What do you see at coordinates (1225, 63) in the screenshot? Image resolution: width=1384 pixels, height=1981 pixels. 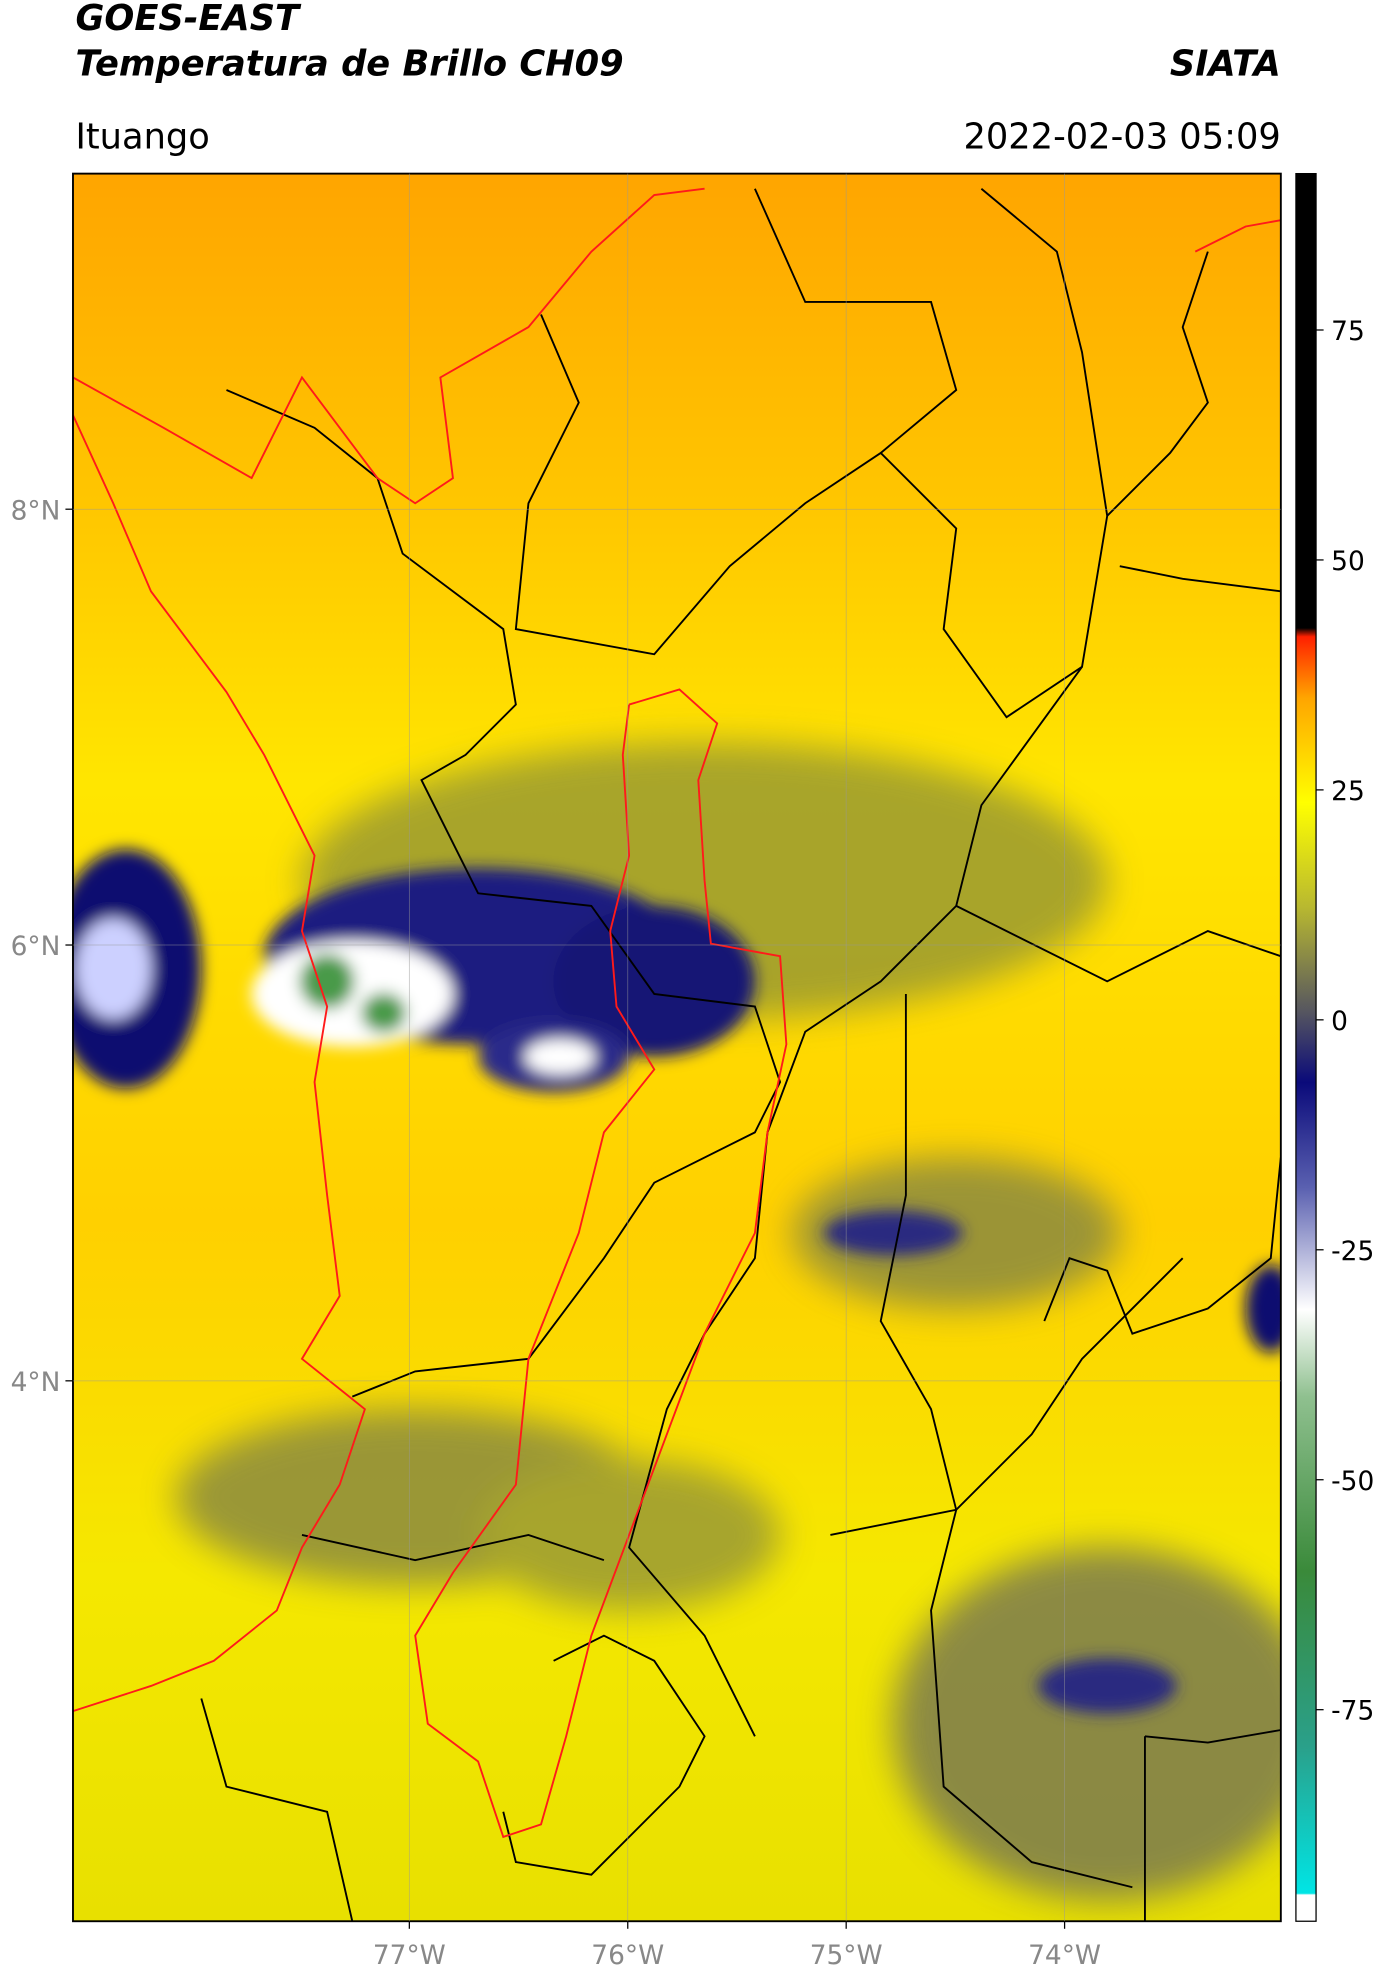 I see `agency: SIATA` at bounding box center [1225, 63].